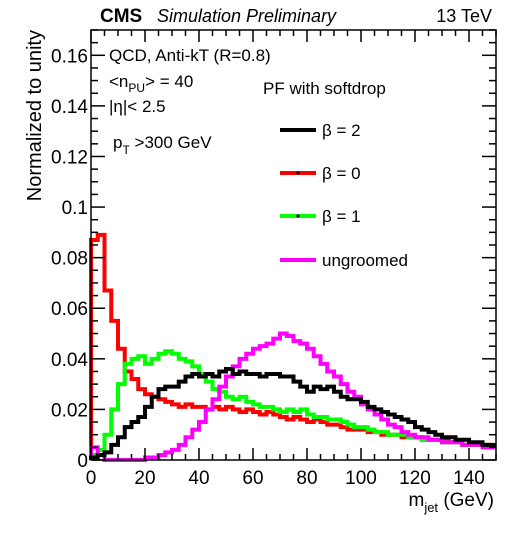 The image size is (523, 534). I want to click on x-tick-label: 140, so click(469, 478).